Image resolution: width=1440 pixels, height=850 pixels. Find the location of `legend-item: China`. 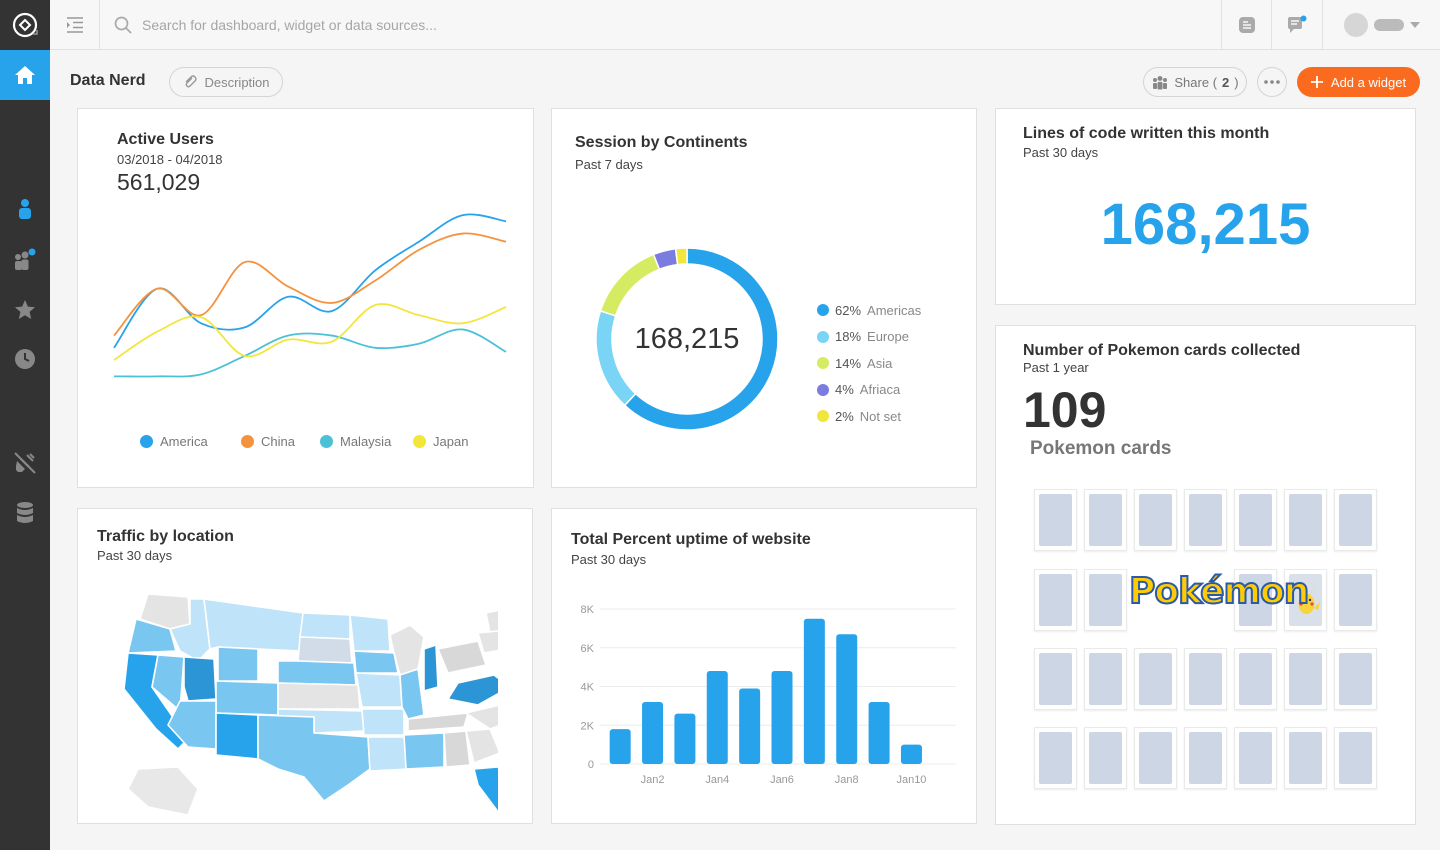

legend-item: China is located at coordinates (268, 441).